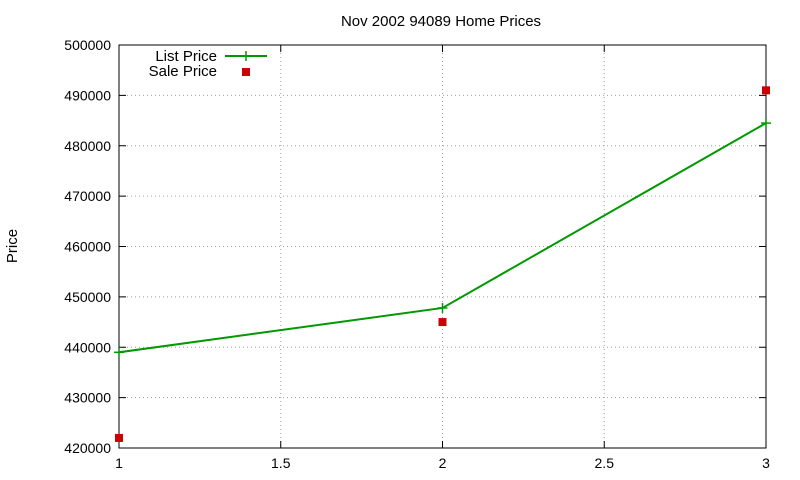  I want to click on x-tick-label: 2, so click(443, 463).